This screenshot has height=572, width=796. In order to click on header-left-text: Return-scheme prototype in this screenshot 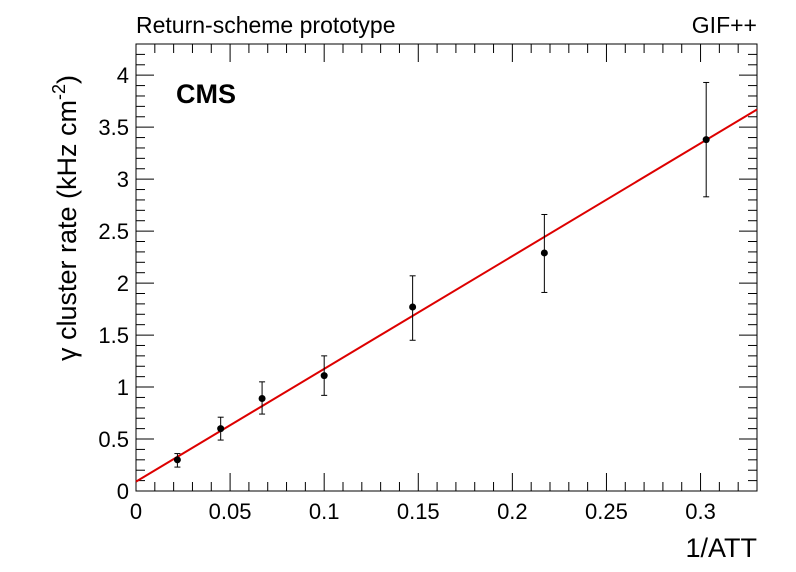, I will do `click(266, 25)`.